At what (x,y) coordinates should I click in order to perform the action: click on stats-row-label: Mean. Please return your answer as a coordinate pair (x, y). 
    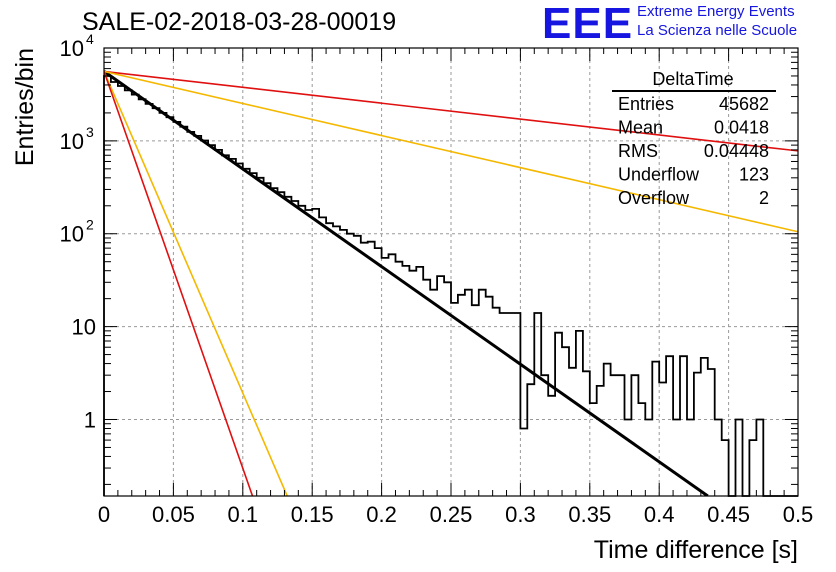
    Looking at the image, I should click on (640, 128).